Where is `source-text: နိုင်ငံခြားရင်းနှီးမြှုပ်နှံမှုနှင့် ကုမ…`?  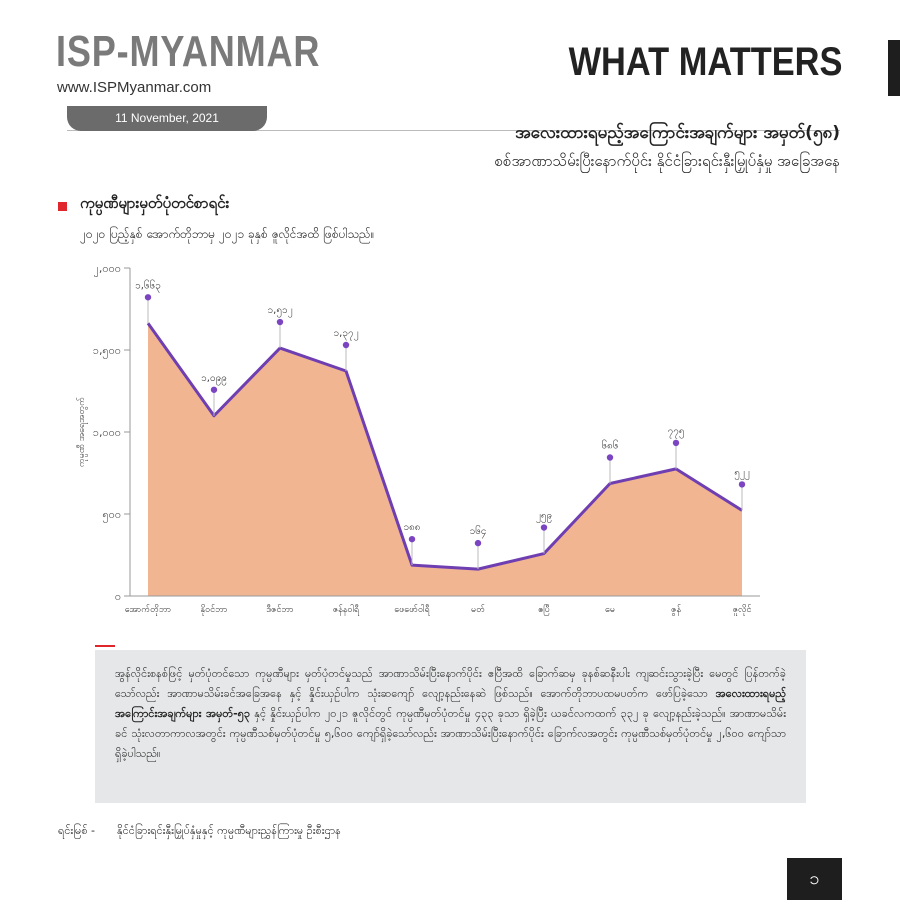
source-text: နိုင်ငံခြားရင်းနှီးမြှုပ်နှံမှုနှင့် ကုမ… is located at coordinates (229, 830).